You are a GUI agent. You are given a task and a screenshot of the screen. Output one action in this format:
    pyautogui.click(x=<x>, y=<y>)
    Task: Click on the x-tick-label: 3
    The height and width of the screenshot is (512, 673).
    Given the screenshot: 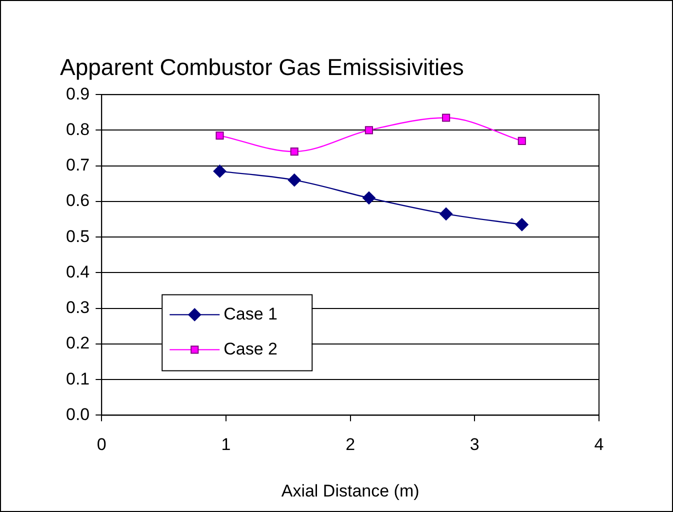 What is the action you would take?
    pyautogui.click(x=475, y=444)
    